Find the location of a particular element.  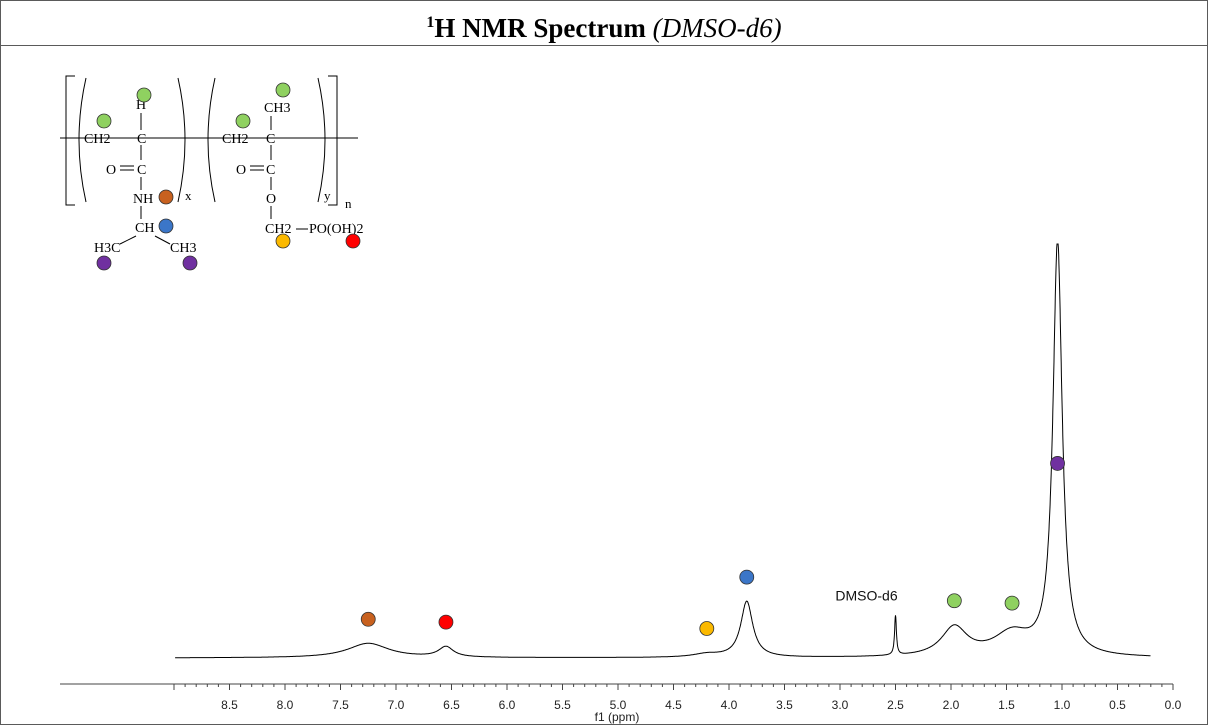

u2-ester-o: O is located at coordinates (271, 199).